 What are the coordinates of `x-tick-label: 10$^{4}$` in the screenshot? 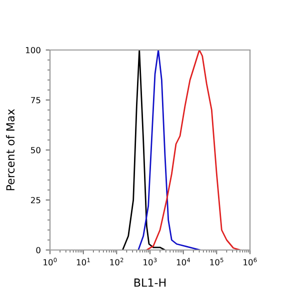 It's located at (183, 262).